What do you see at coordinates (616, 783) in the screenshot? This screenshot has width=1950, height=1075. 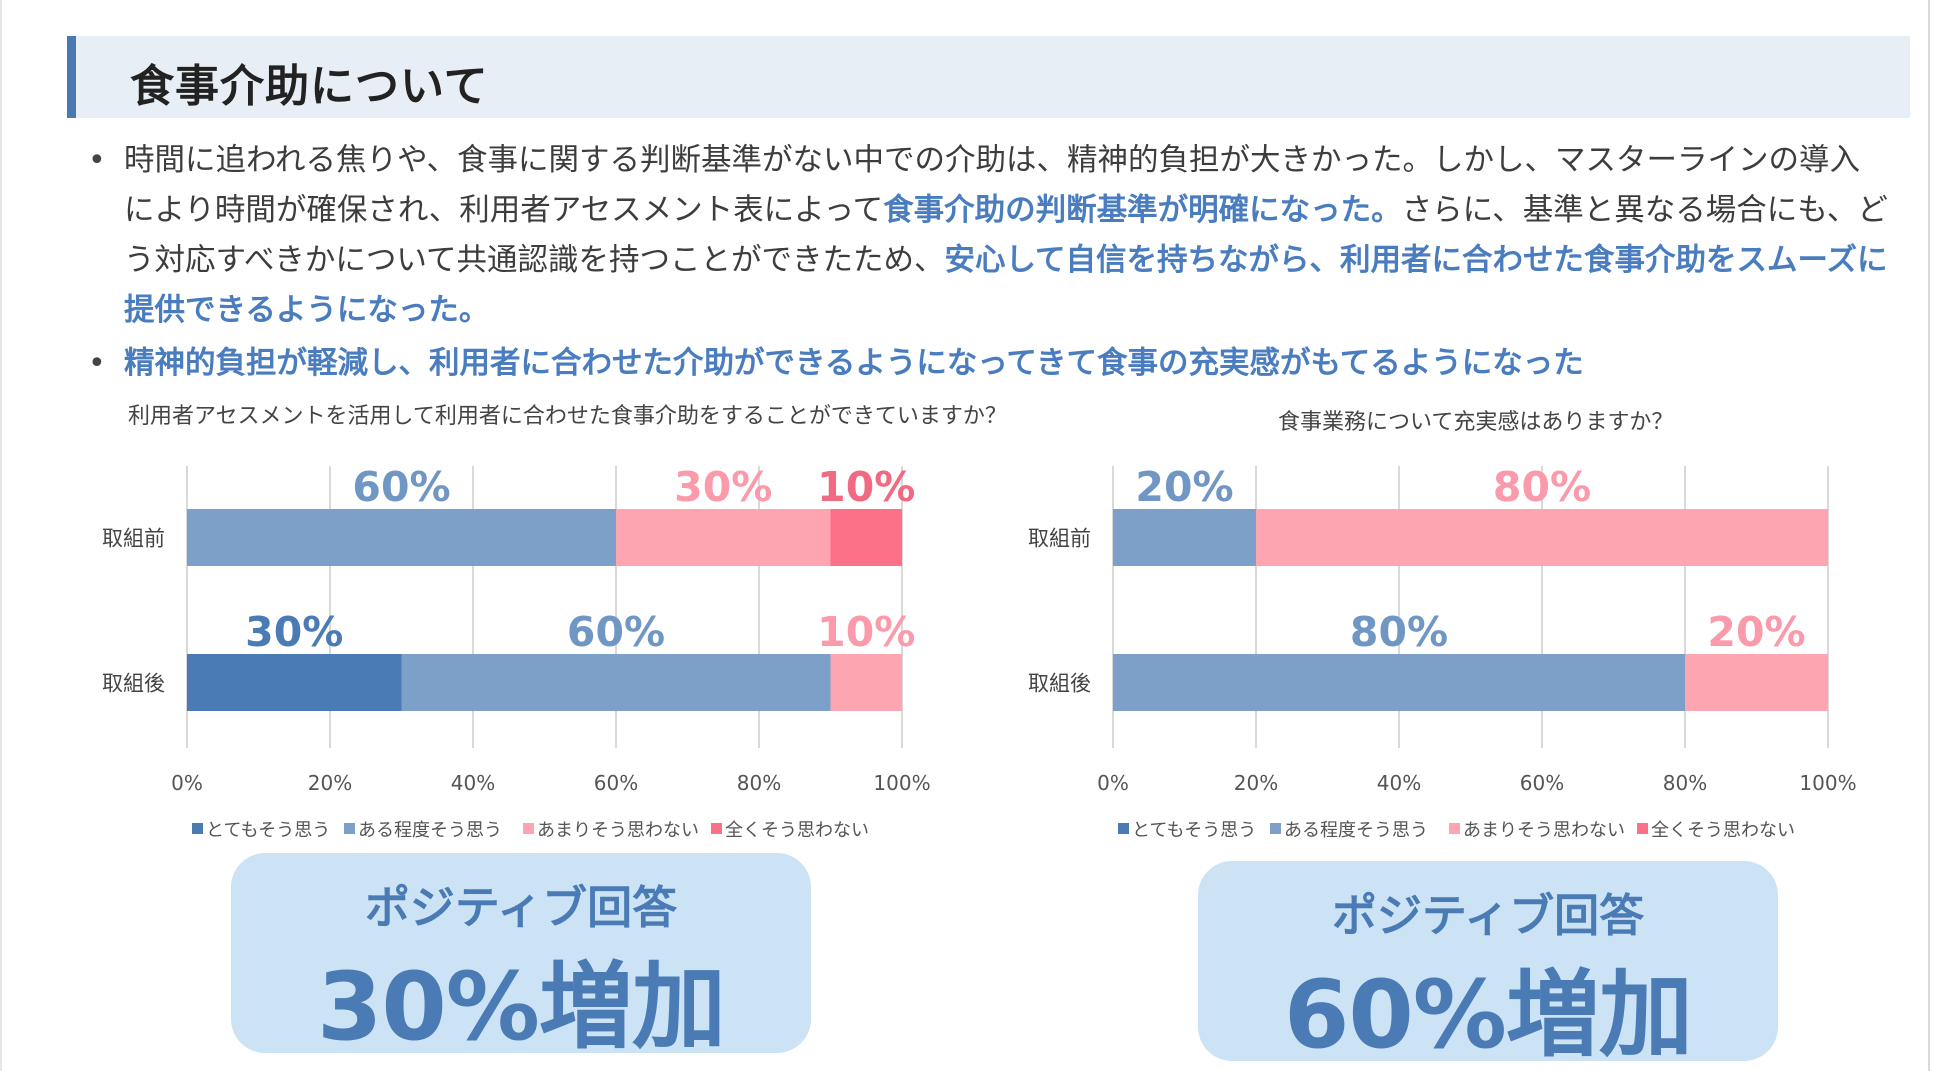 I see `chart1-tick-label: 60%` at bounding box center [616, 783].